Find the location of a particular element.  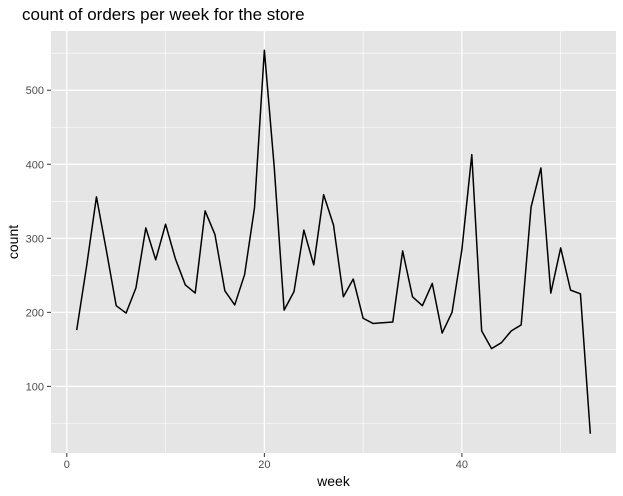

x-tick-label: 20 is located at coordinates (264, 465).